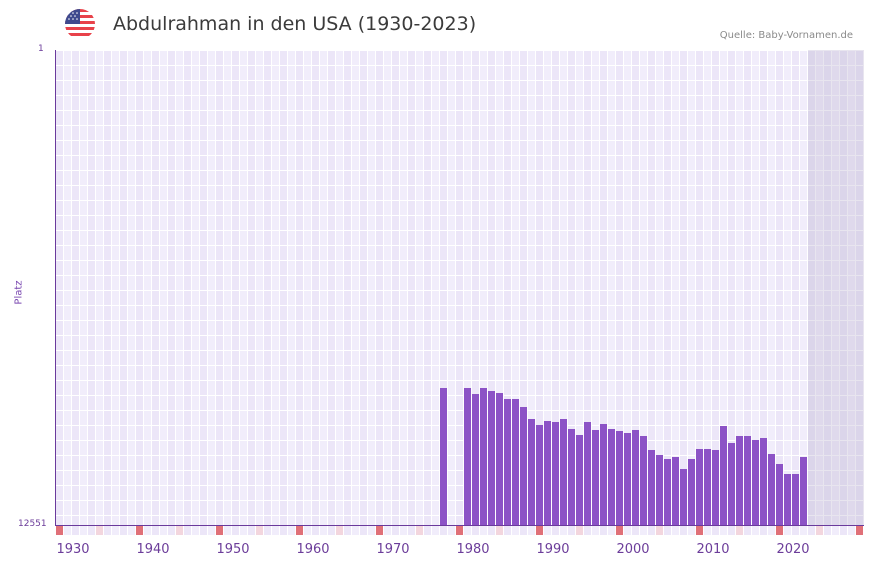  What do you see at coordinates (571, 477) in the screenshot?
I see `bar-1992` at bounding box center [571, 477].